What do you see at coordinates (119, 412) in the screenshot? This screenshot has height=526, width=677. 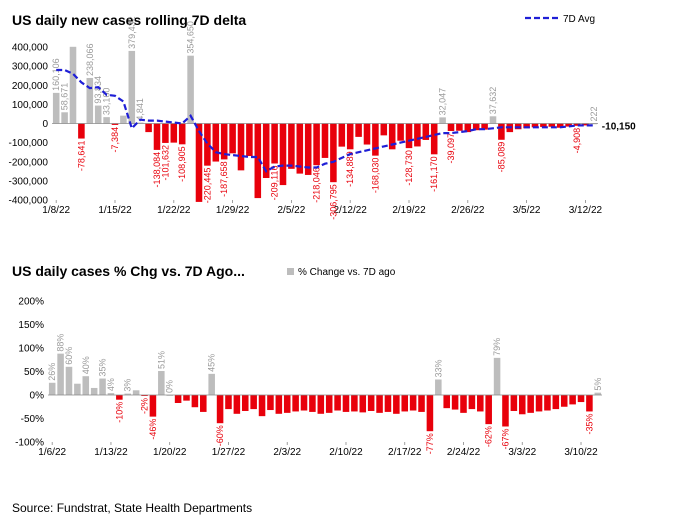 I see `data-label: -10%` at bounding box center [119, 412].